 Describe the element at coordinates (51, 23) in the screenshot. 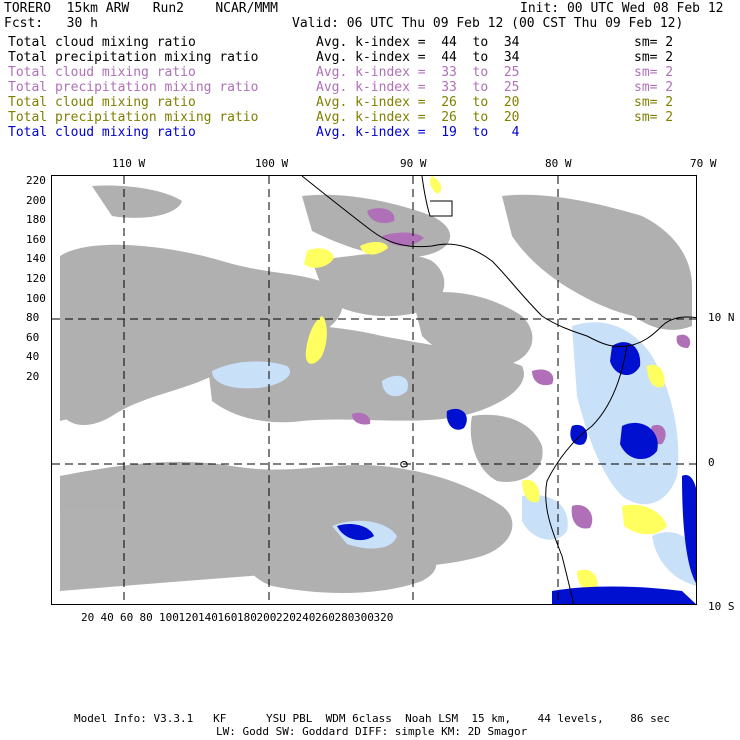

I see `forecast-hour: Fcst: 30 h` at that location.